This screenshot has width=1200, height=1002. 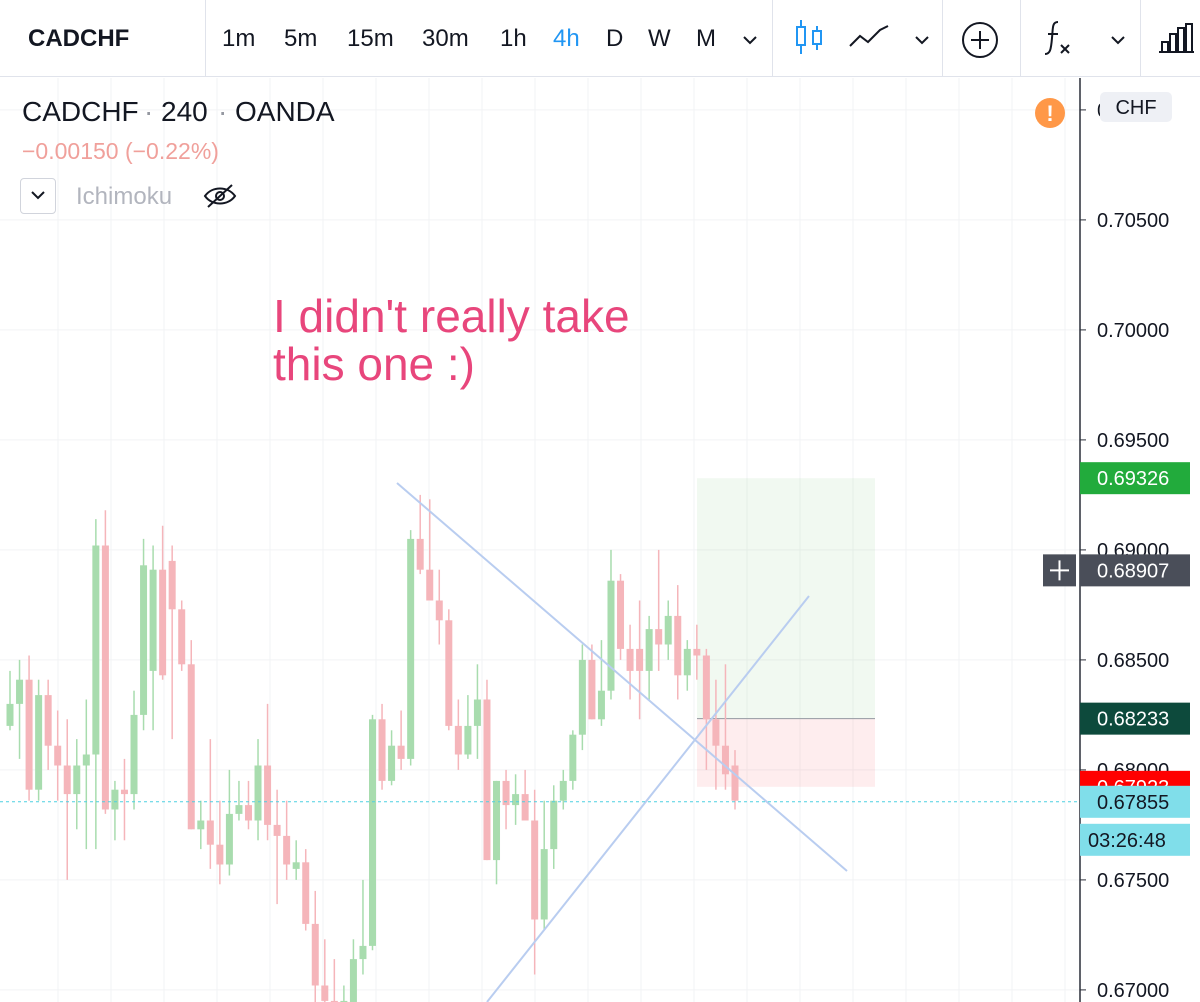 What do you see at coordinates (184, 111) in the screenshot?
I see `legend-interval: 240` at bounding box center [184, 111].